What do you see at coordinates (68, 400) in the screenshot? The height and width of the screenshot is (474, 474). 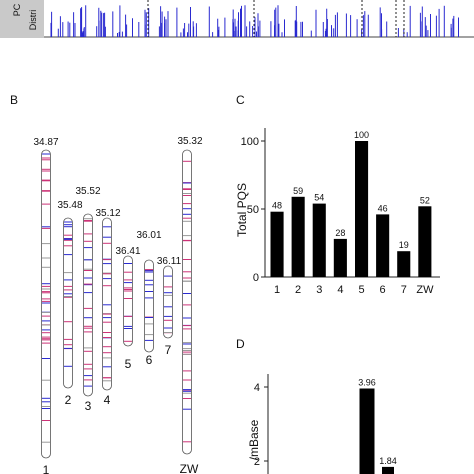 I see `chromosome-name-label: 2` at bounding box center [68, 400].